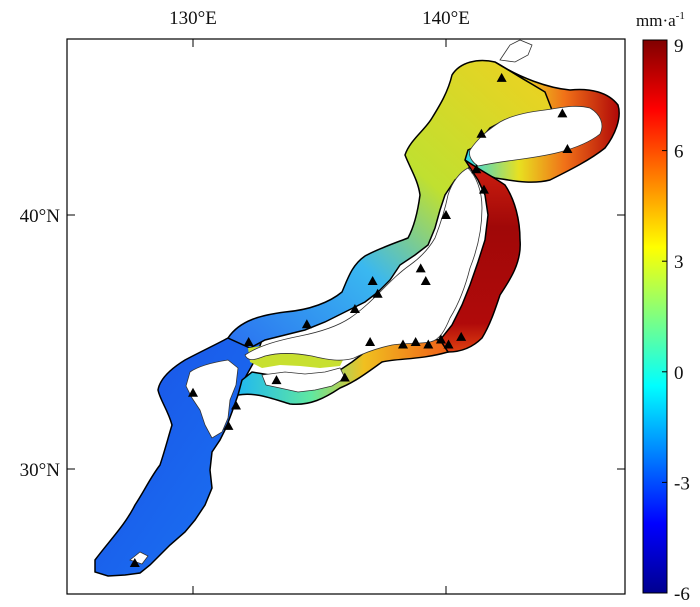 The image size is (700, 607). What do you see at coordinates (679, 152) in the screenshot?
I see `colorbar-tick-label-1: 6` at bounding box center [679, 152].